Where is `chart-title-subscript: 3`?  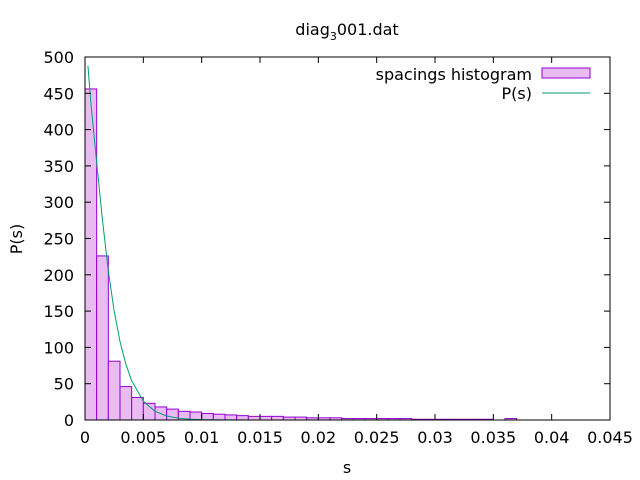
chart-title-subscript: 3 is located at coordinates (333, 36).